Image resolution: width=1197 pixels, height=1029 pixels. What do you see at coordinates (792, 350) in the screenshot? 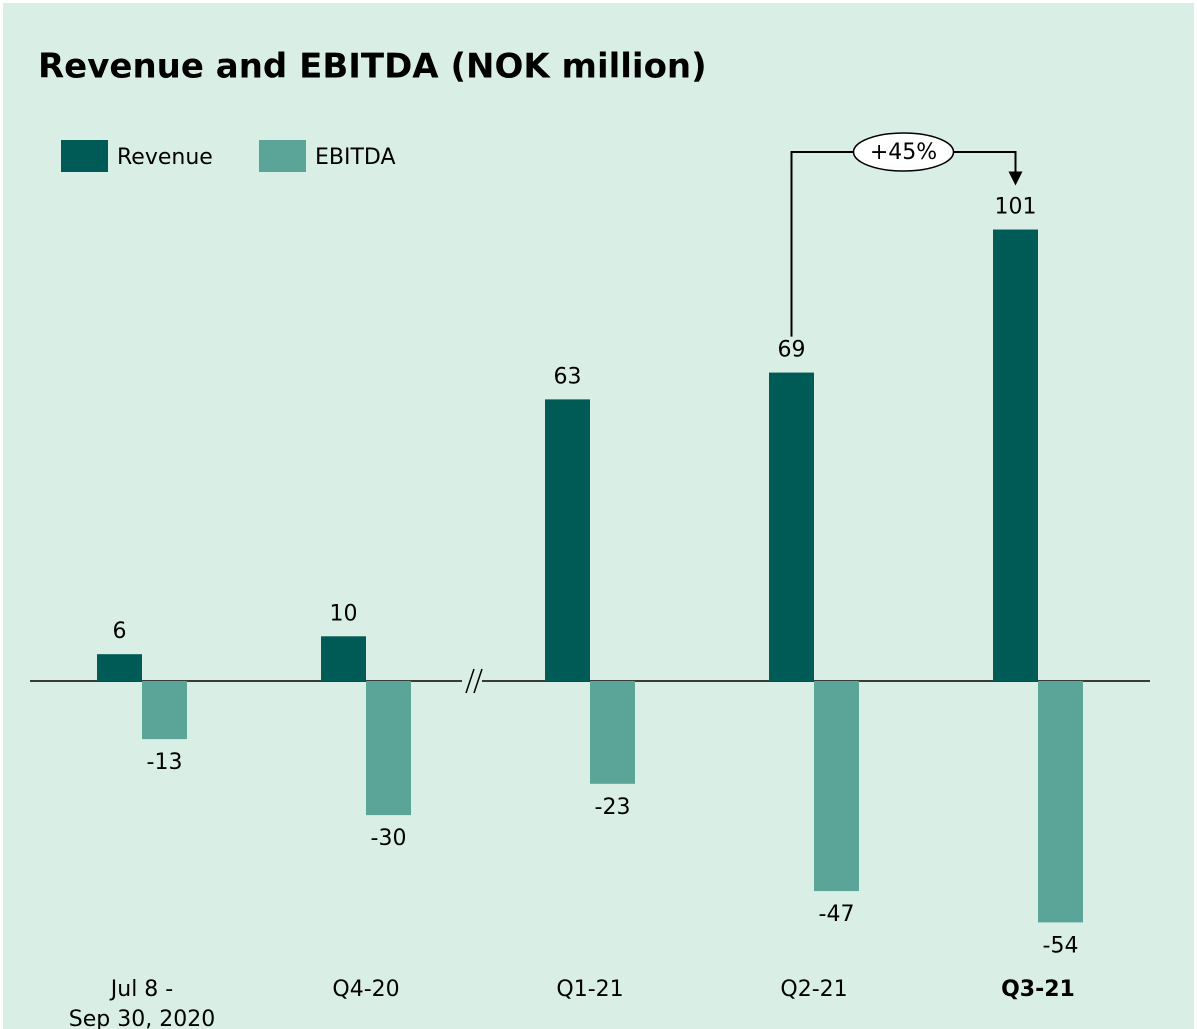
I see `value-label: 69` at bounding box center [792, 350].